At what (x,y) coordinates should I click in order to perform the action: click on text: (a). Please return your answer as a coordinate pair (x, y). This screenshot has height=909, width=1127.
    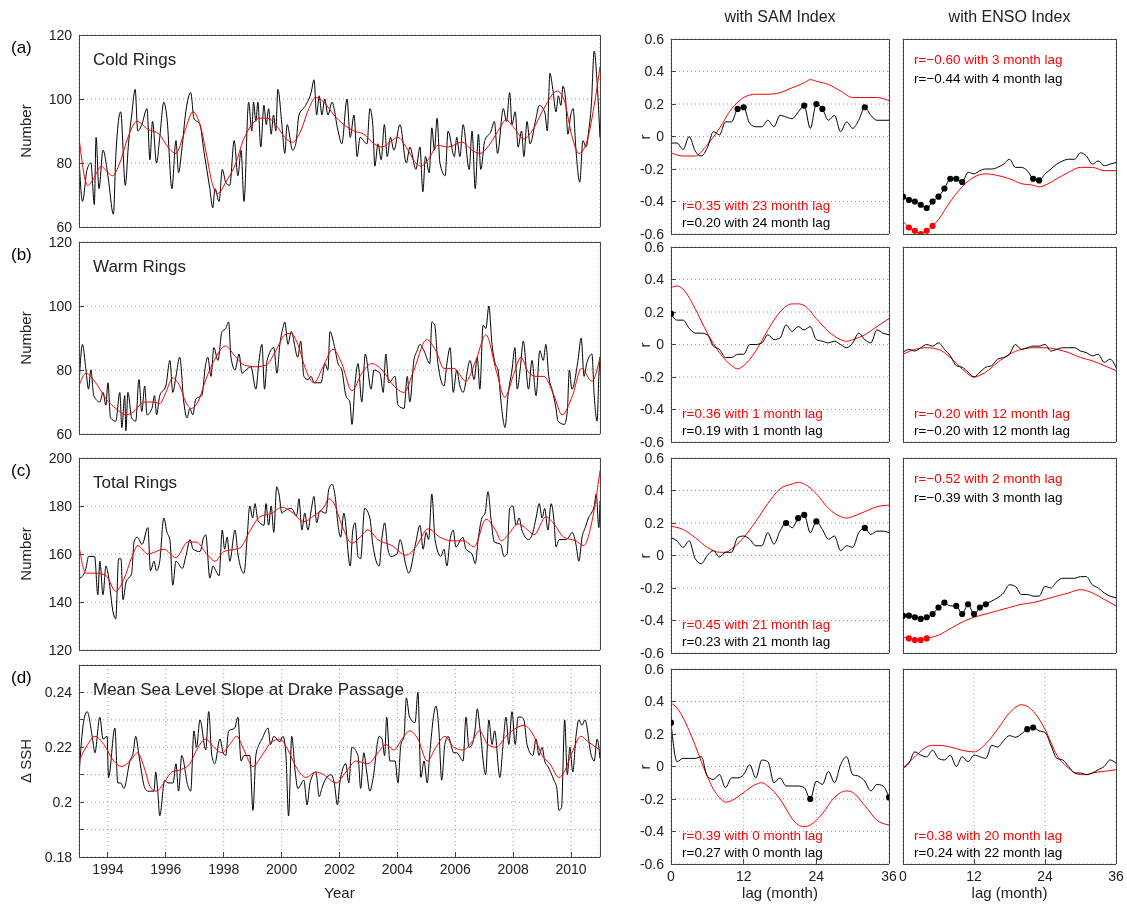
    Looking at the image, I should click on (21, 48).